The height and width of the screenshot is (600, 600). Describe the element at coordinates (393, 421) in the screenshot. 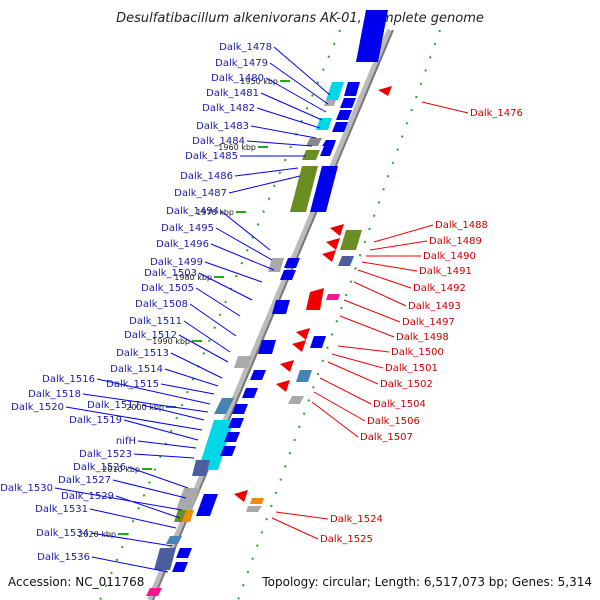

I see `reverse-gene-label: Dalk_1506` at that location.